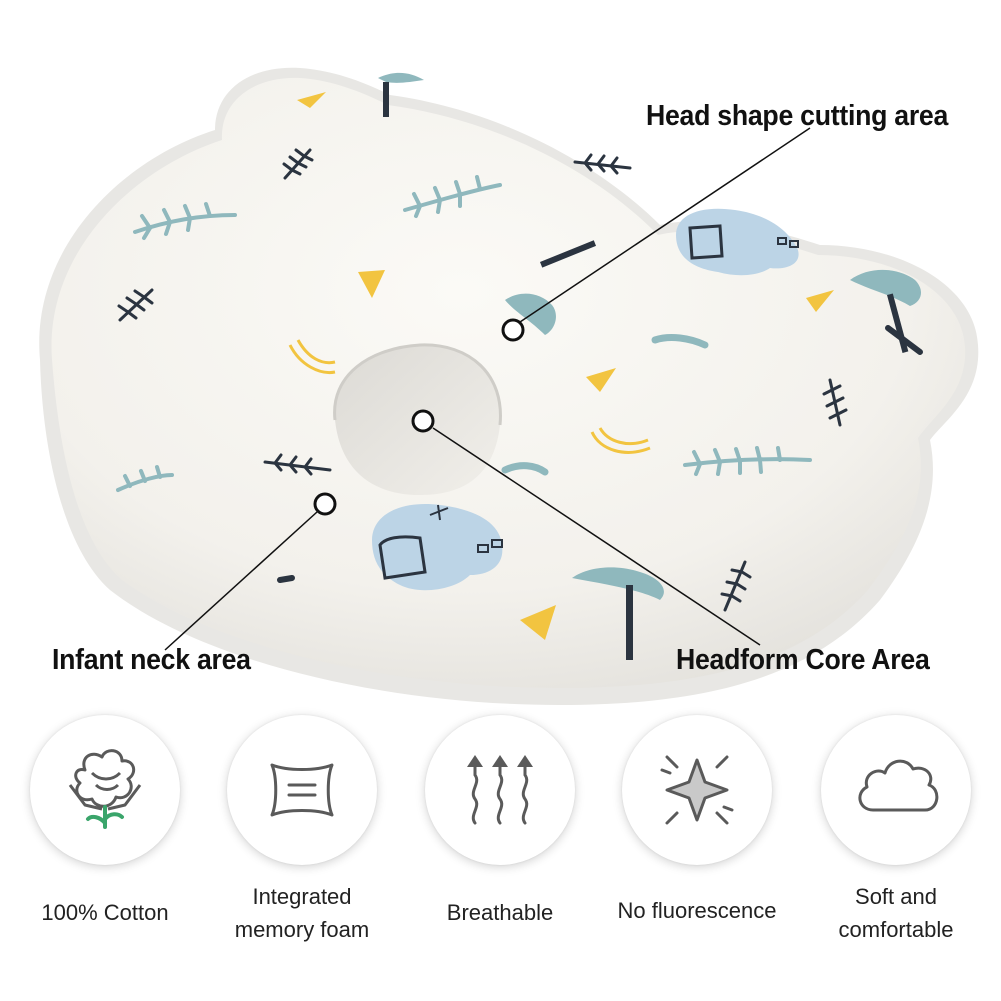 This screenshot has width=1001, height=1001. Describe the element at coordinates (105, 912) in the screenshot. I see `feature-label-line: 100% Cotton` at that location.